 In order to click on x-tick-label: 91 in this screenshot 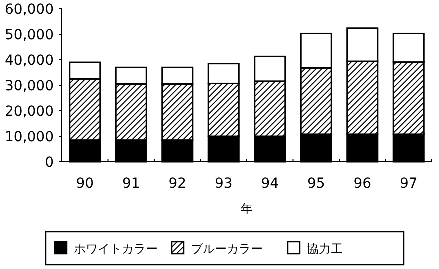, I will do `click(131, 184)`.